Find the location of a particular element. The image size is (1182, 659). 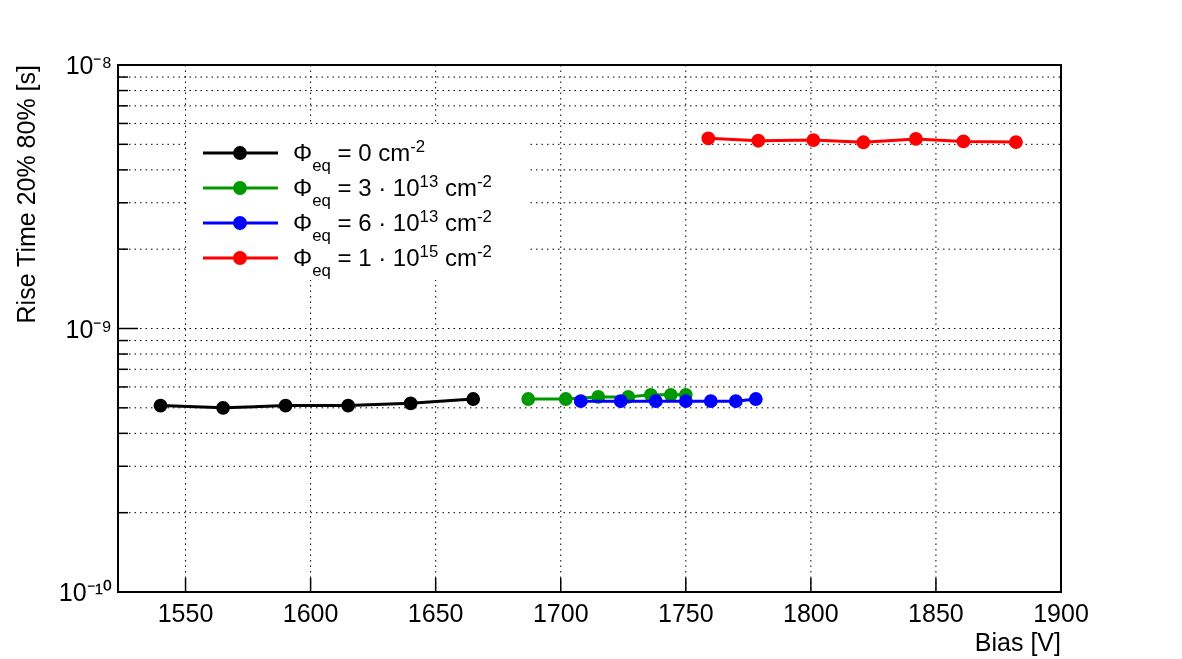

x-tick-label: 1900 is located at coordinates (1061, 613).